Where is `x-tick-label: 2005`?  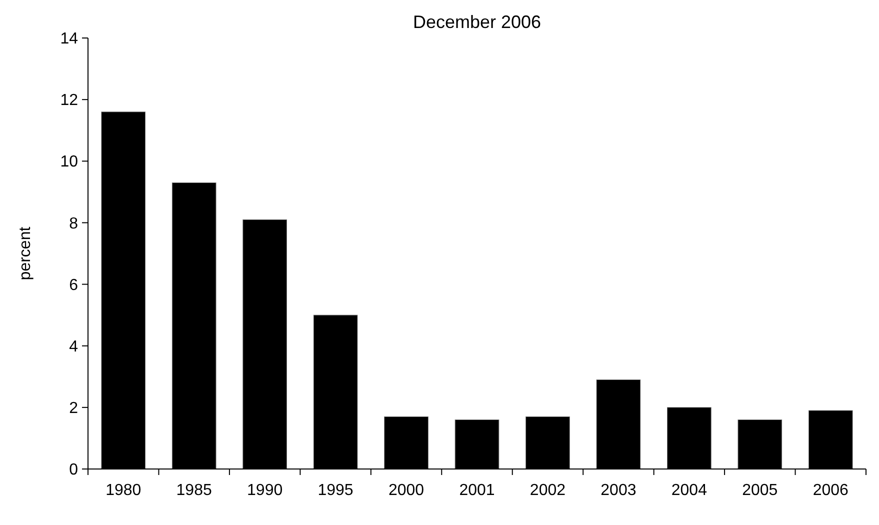 x-tick-label: 2005 is located at coordinates (760, 490).